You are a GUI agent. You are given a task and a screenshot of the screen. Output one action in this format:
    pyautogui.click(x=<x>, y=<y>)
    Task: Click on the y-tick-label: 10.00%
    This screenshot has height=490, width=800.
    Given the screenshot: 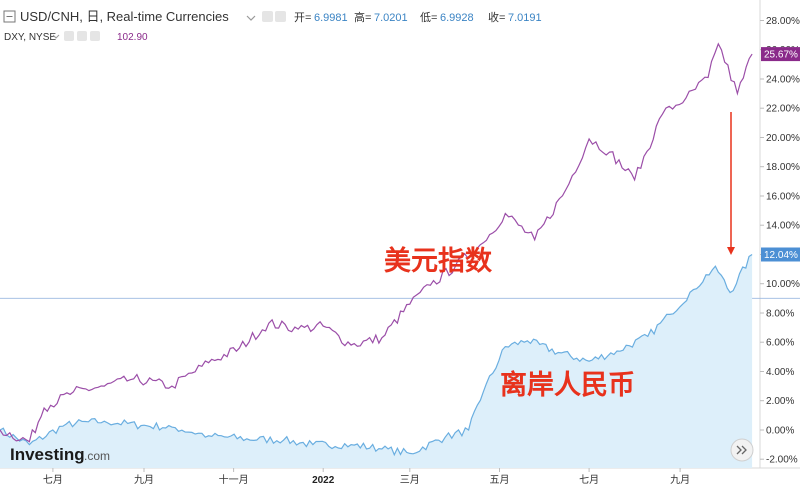 What is the action you would take?
    pyautogui.click(x=783, y=284)
    